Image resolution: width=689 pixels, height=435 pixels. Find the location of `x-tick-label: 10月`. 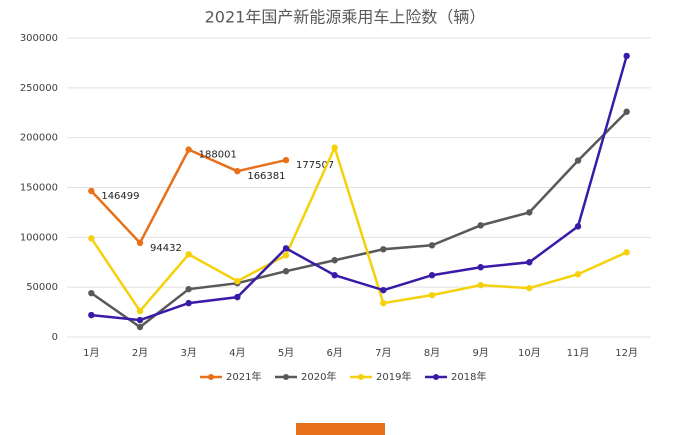

x-tick-label: 10月 is located at coordinates (529, 353).